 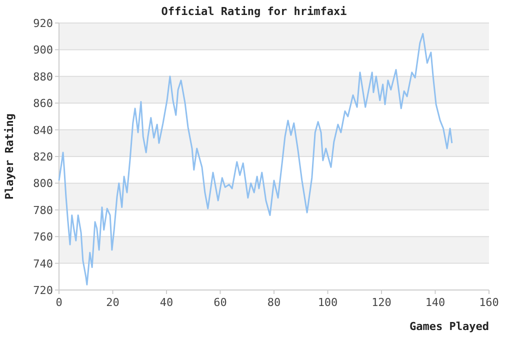 I want to click on y-tick-label: 780, so click(x=43, y=210).